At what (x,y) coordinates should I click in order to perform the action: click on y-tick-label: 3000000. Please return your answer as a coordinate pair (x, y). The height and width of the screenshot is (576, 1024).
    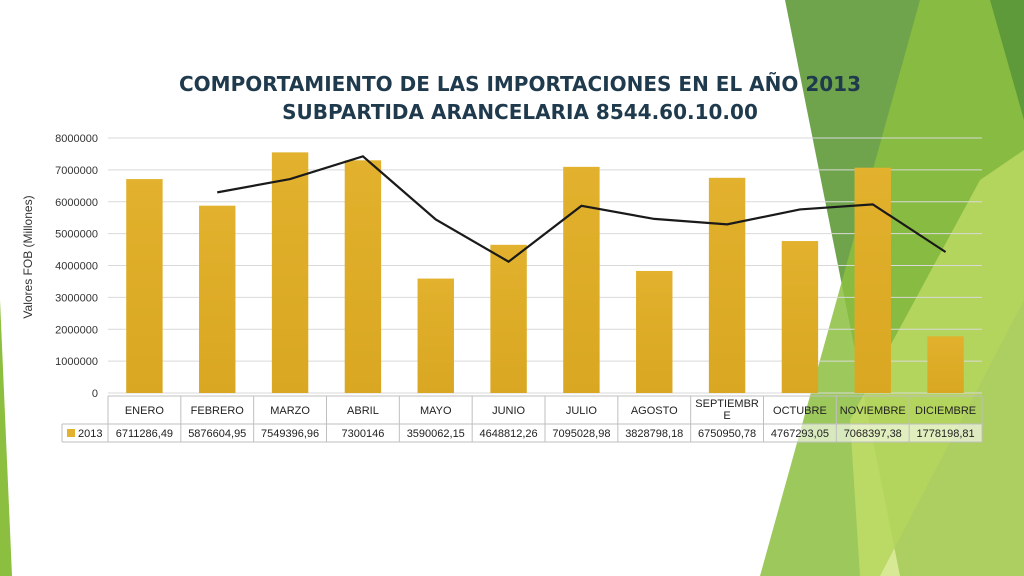
    Looking at the image, I should click on (76, 298).